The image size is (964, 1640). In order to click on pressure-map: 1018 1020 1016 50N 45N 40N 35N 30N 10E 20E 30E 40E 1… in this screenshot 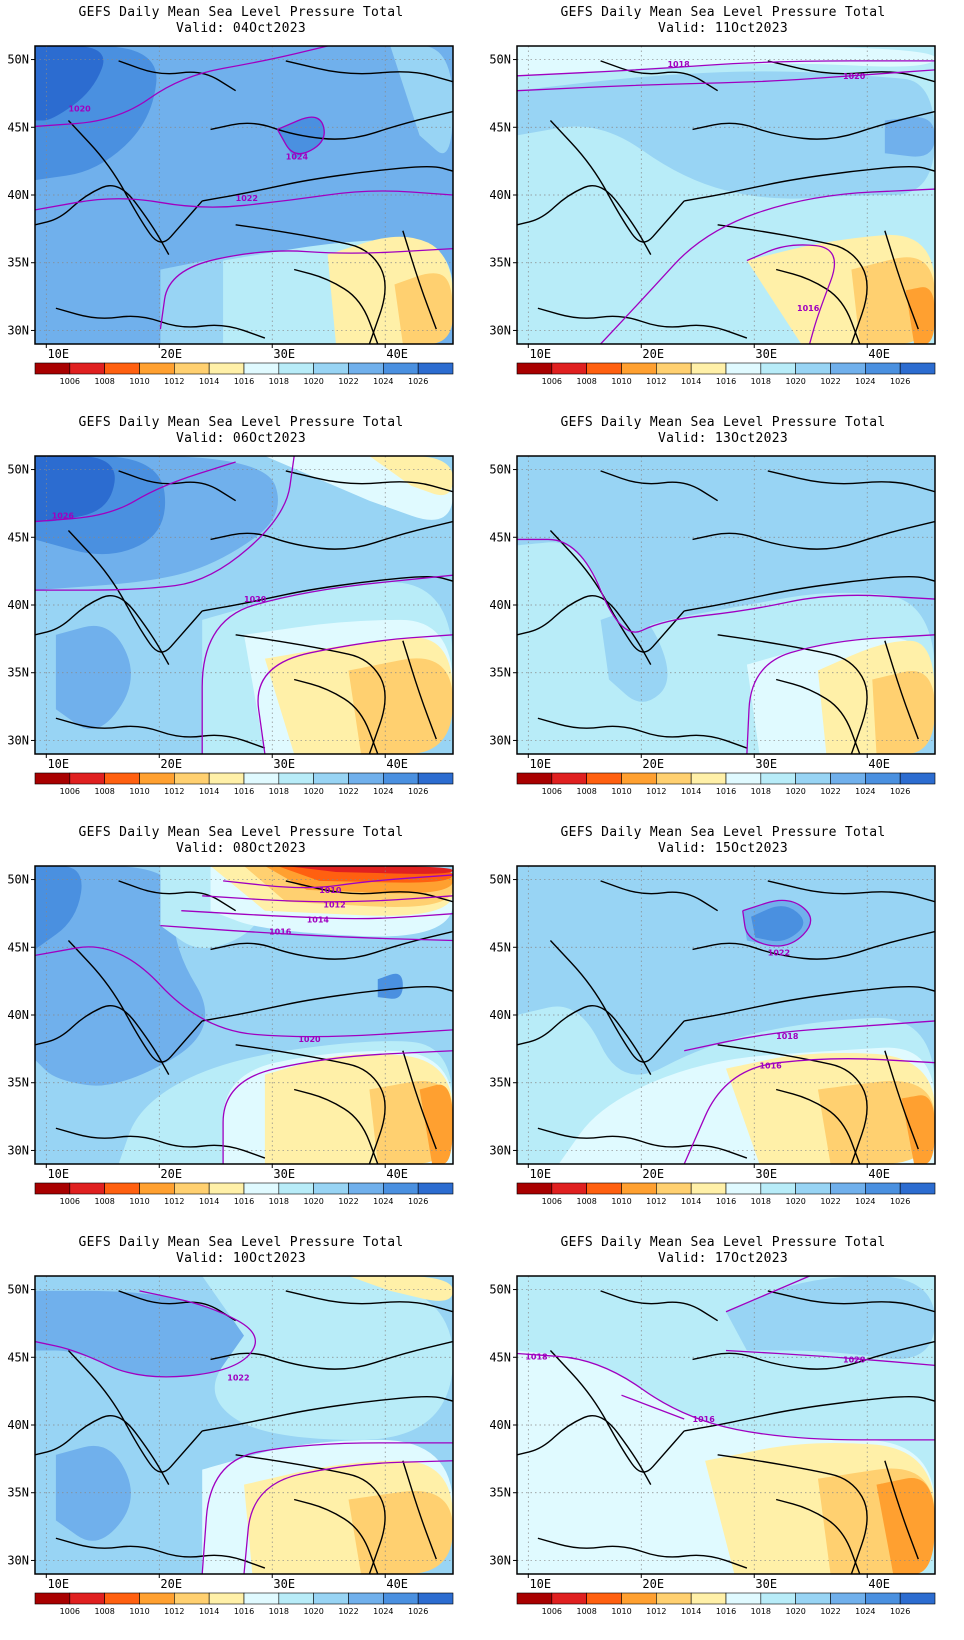, I will do `click(712, 215)`.